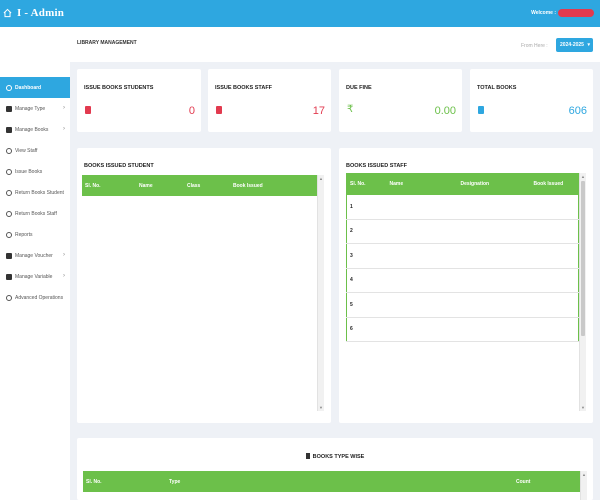 Image resolution: width=600 pixels, height=500 pixels. What do you see at coordinates (300, 13) in the screenshot?
I see `top-bar: I - Admin Welcome :` at bounding box center [300, 13].